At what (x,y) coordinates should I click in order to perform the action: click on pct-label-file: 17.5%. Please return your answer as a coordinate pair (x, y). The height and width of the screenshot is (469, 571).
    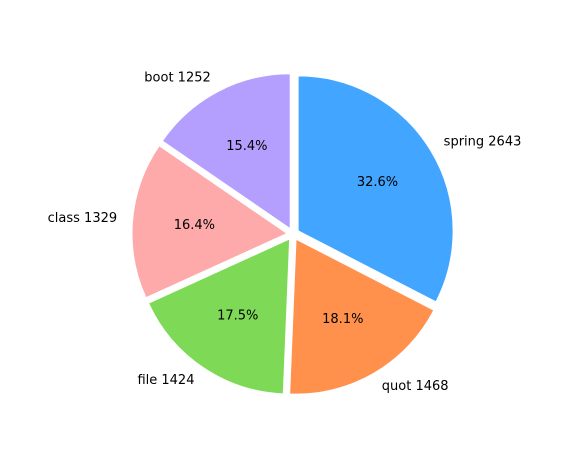
    Looking at the image, I should click on (237, 316).